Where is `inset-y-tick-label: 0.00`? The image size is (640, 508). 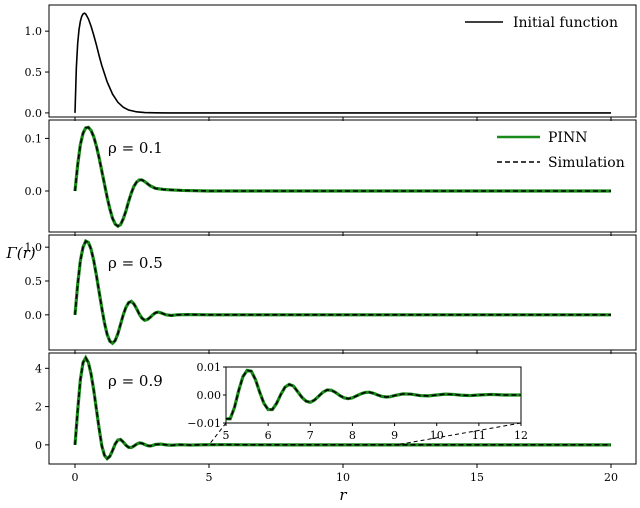 inset-y-tick-label: 0.00 is located at coordinates (209, 395).